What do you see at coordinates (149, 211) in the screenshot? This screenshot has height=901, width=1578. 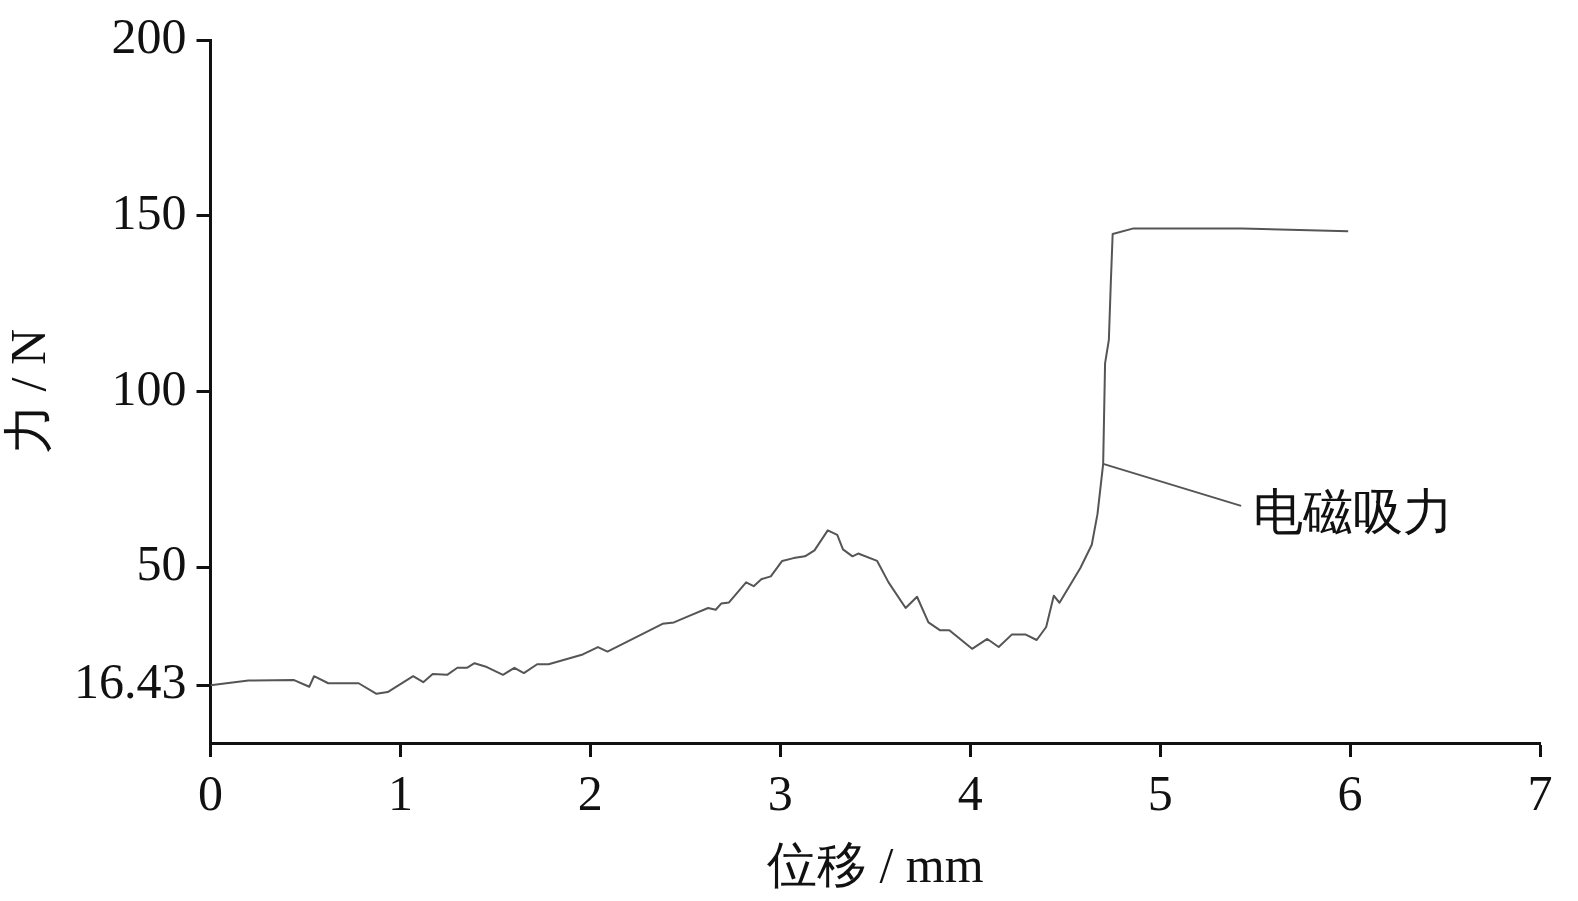 I see `y-tick-label: 150` at bounding box center [149, 211].